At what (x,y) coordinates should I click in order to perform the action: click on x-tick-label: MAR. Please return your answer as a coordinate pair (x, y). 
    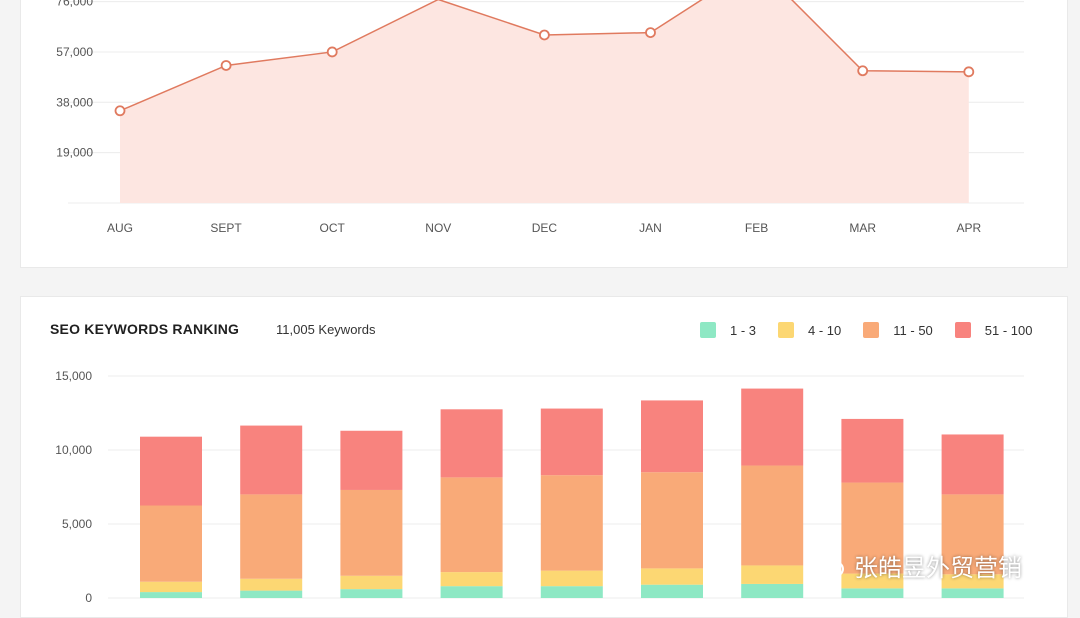
    Looking at the image, I should click on (862, 228).